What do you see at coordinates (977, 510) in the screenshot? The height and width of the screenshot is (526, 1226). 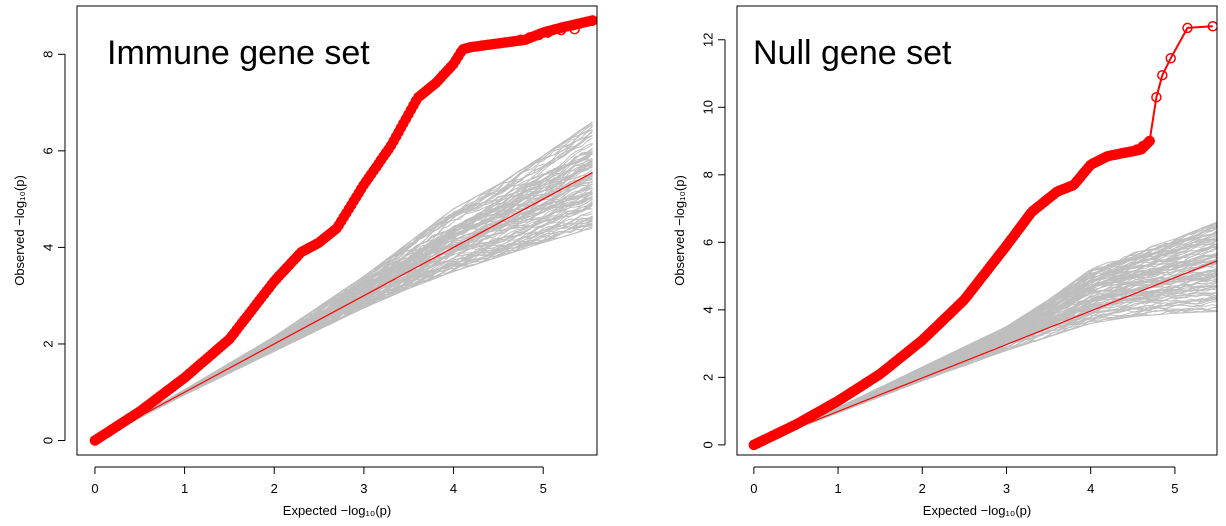 I see `x-axis-title: Expected −log₁₀(p)` at bounding box center [977, 510].